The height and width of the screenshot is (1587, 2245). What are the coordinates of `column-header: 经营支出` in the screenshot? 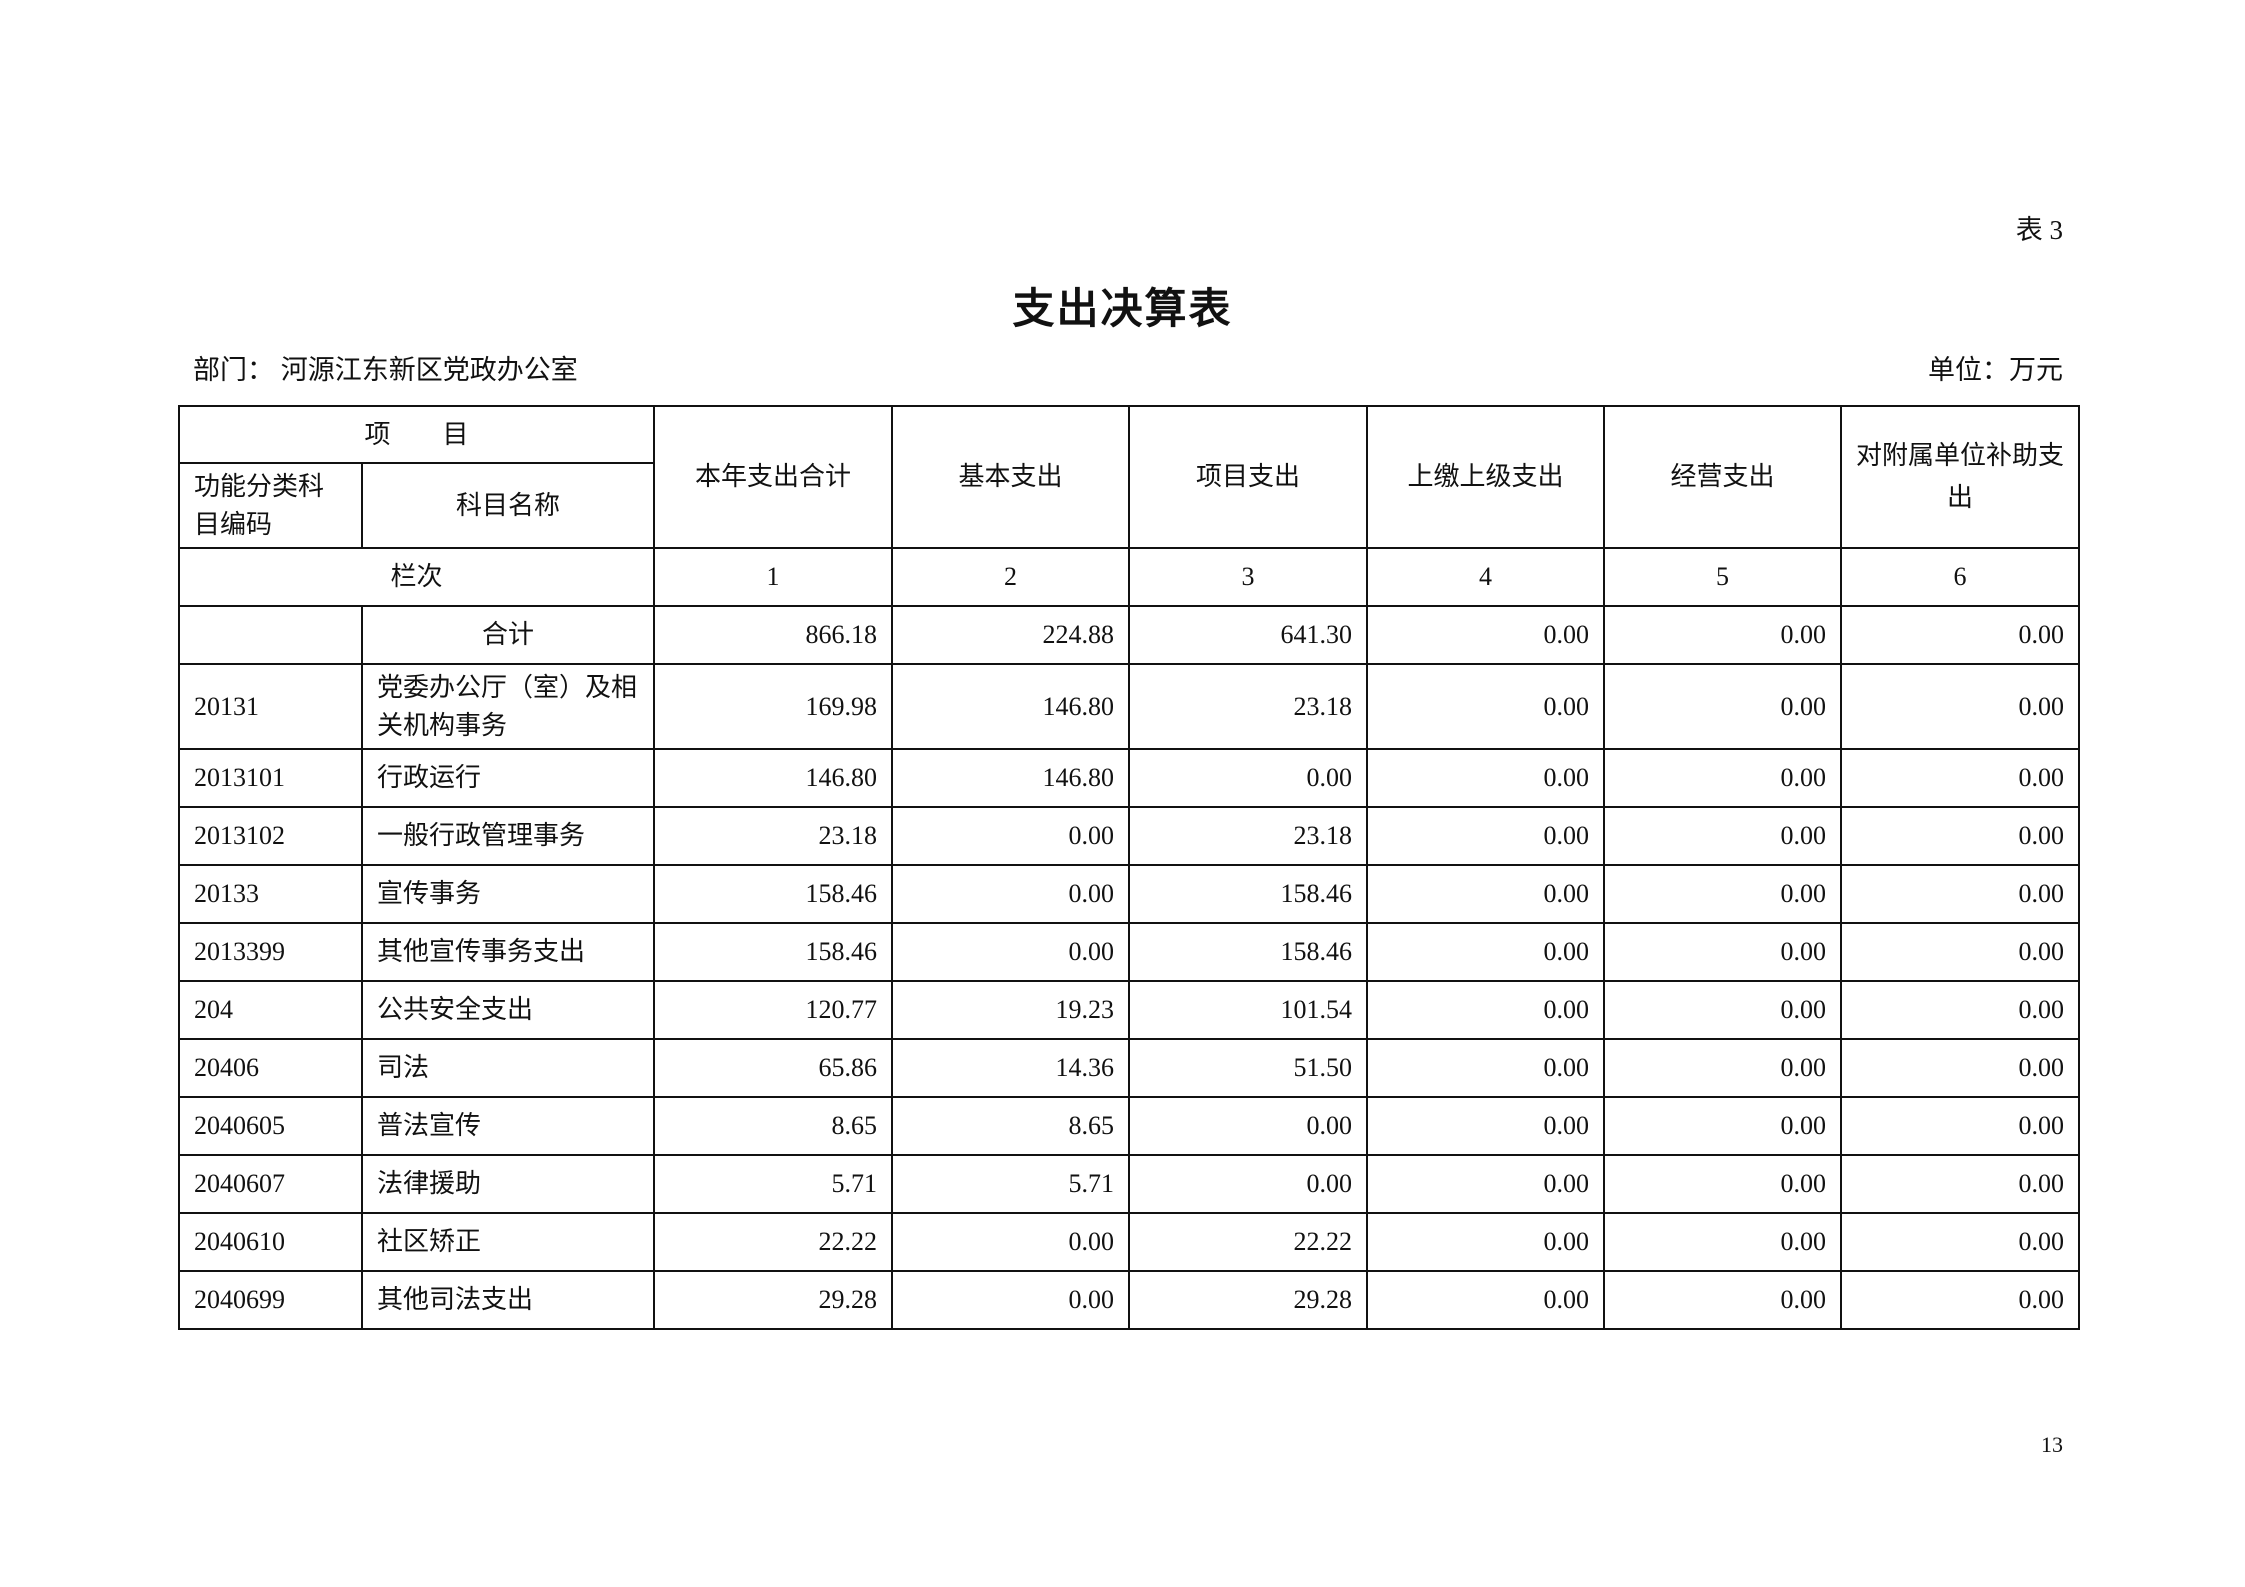 It's located at (1722, 477).